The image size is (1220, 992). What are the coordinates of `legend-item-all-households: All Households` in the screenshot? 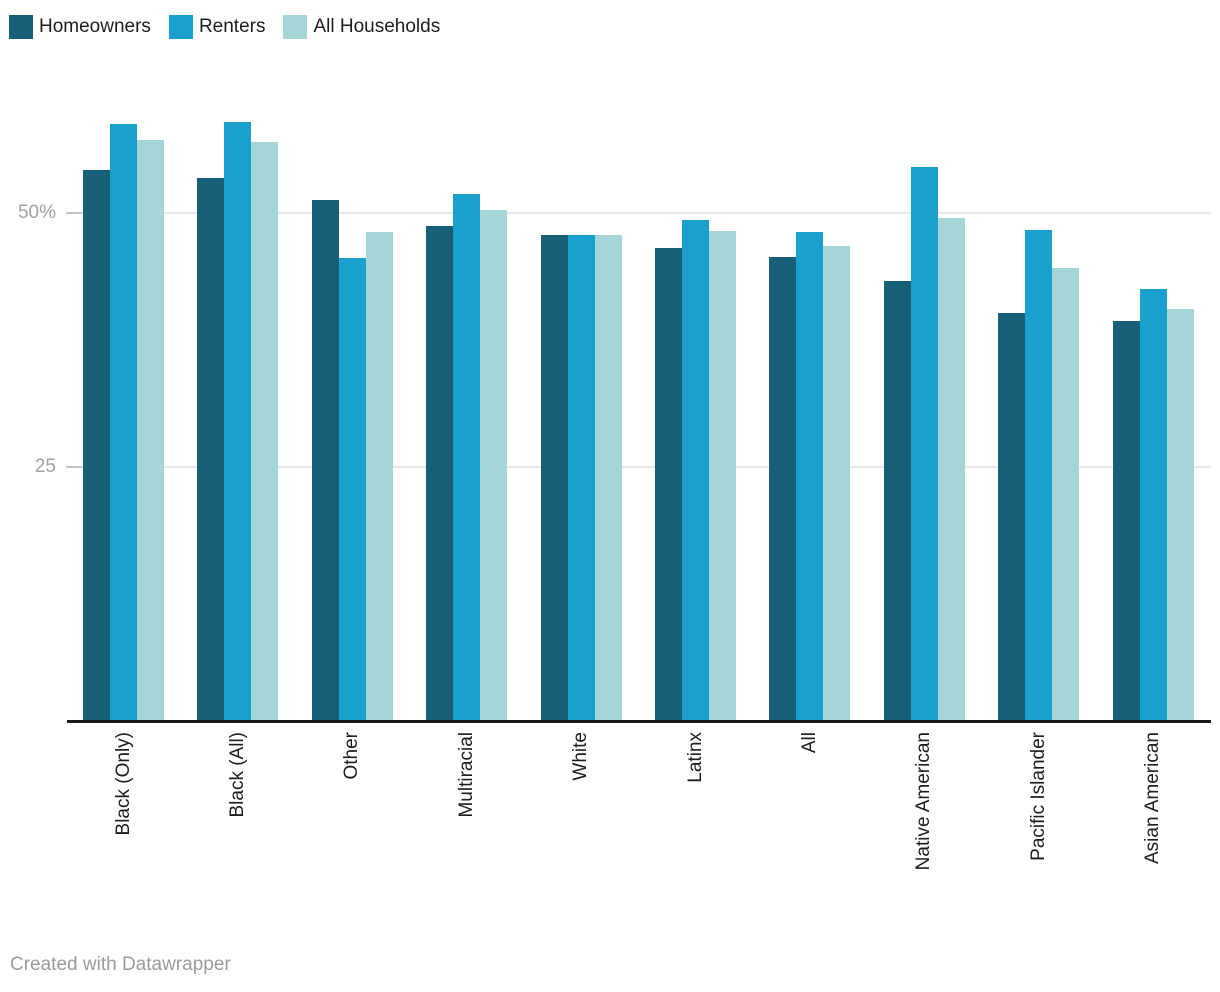 It's located at (361, 27).